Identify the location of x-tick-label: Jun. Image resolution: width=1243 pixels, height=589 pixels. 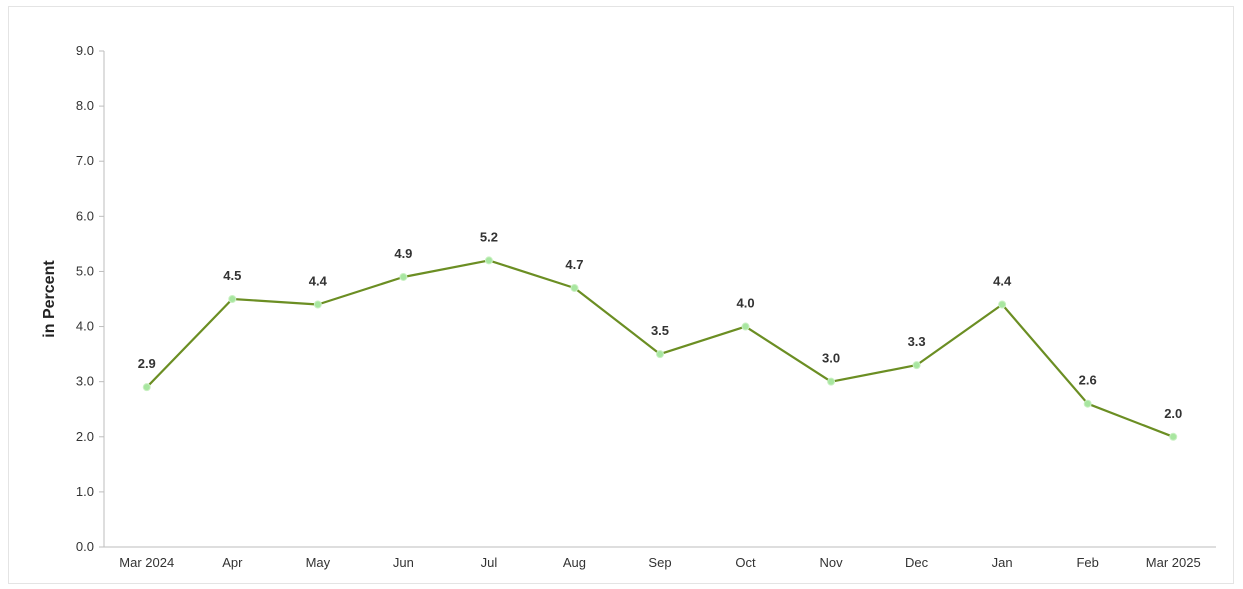
(403, 562).